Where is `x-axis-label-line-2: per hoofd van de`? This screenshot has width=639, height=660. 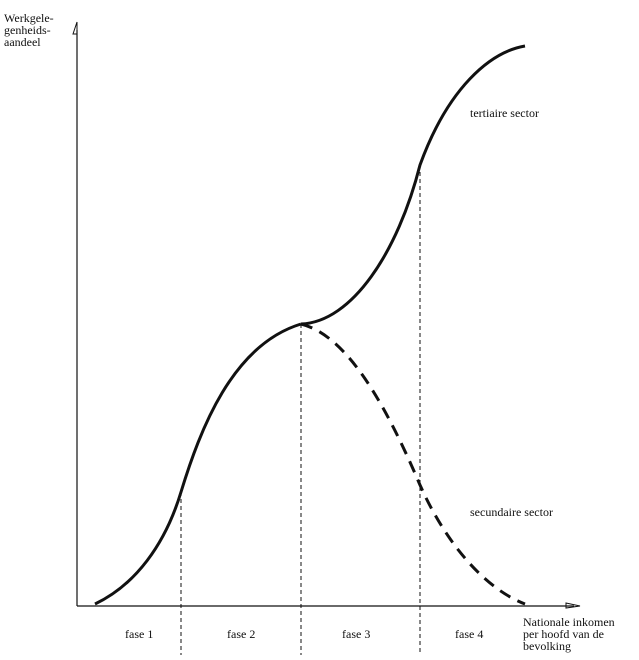
x-axis-label-line-2: per hoofd van de is located at coordinates (563, 634).